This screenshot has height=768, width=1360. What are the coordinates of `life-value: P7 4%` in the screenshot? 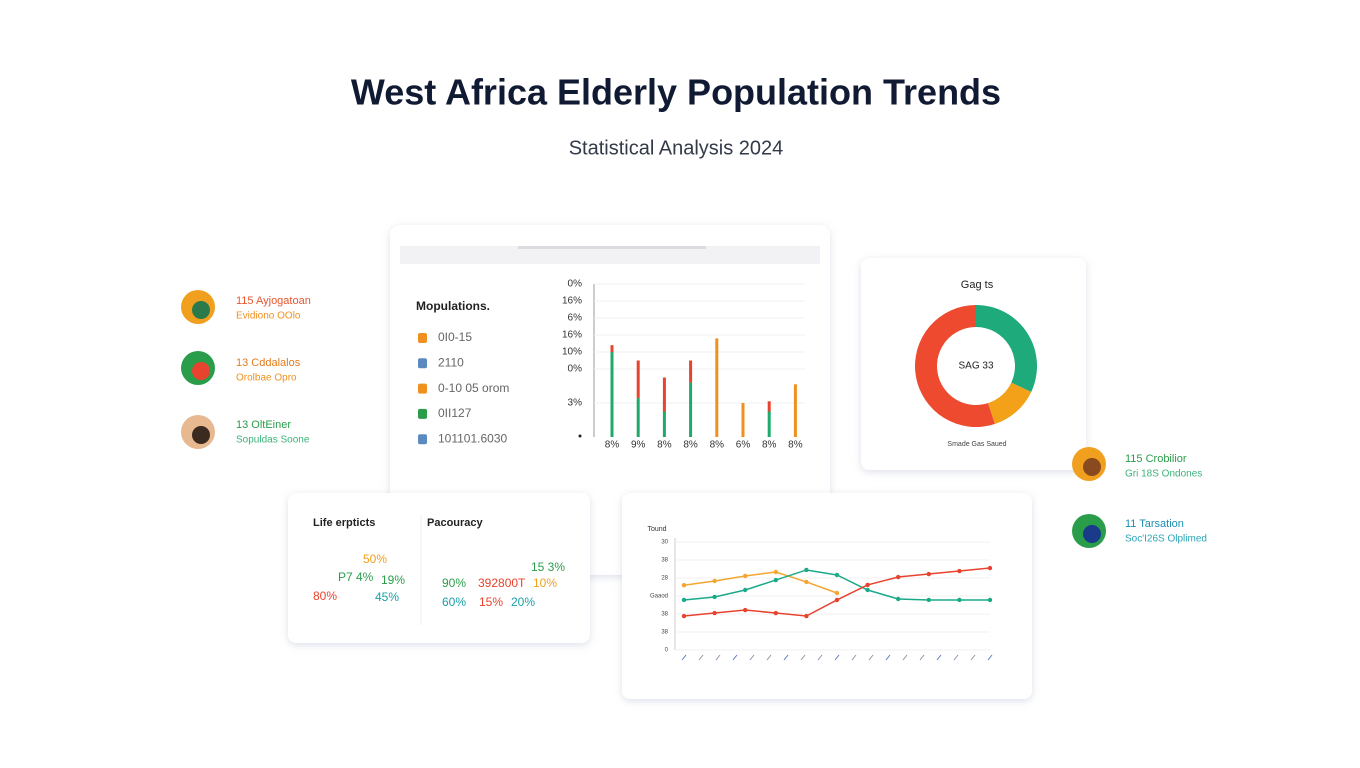 It's located at (356, 577).